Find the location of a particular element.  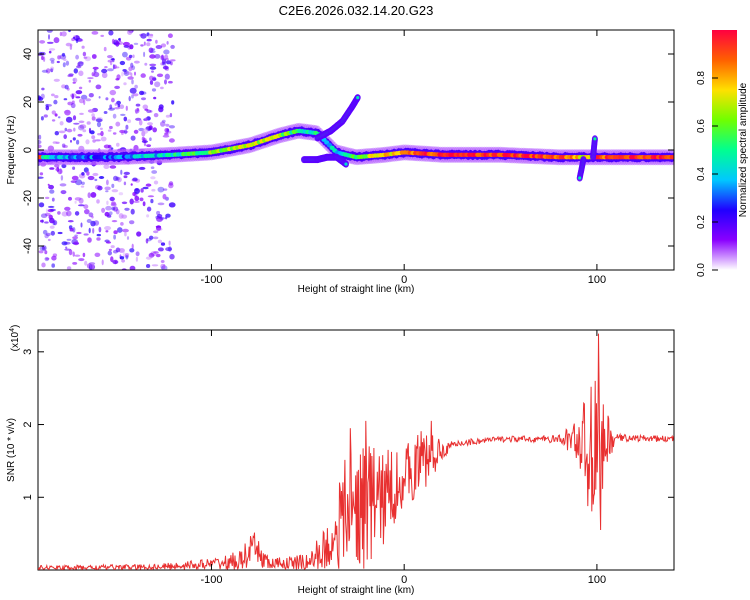

colorbar-gradient is located at coordinates (724, 150).